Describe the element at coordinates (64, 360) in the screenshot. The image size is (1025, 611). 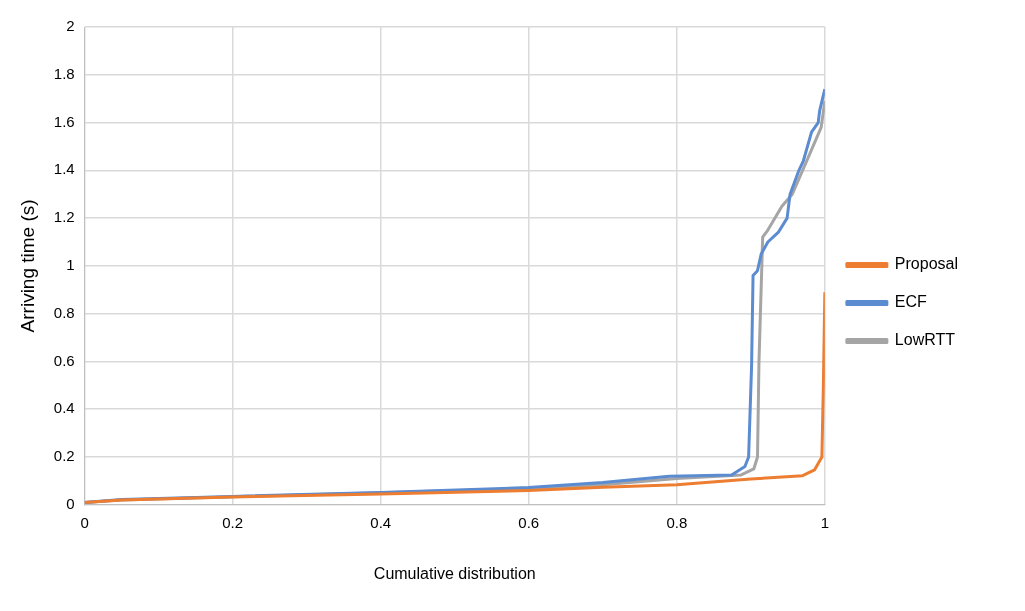
I see `y-tick-label: 0.6` at that location.